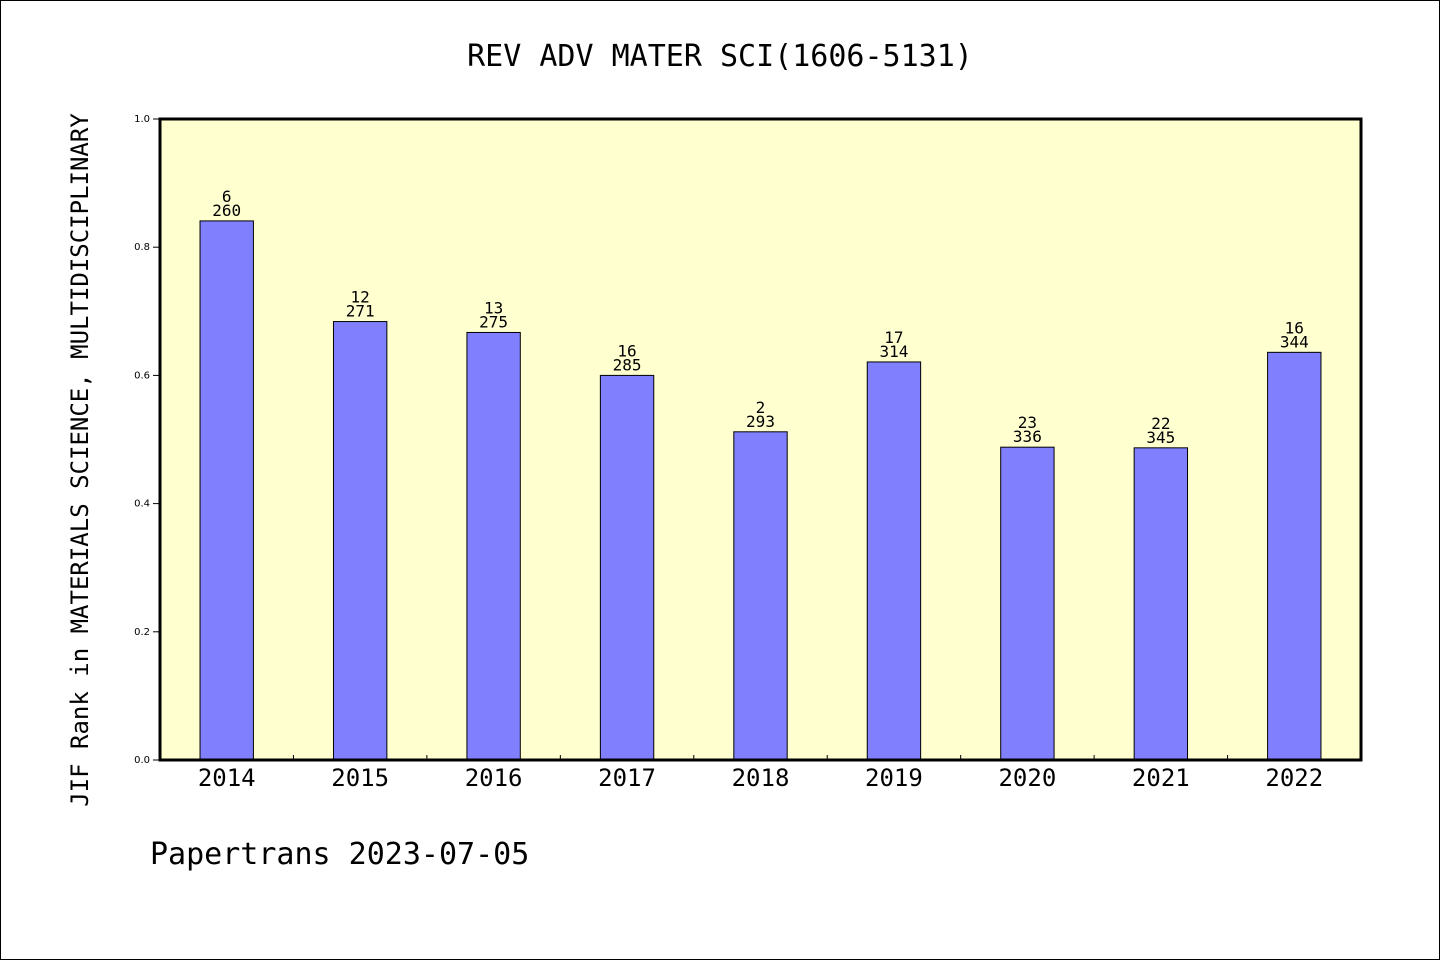  Describe the element at coordinates (494, 778) in the screenshot. I see `x-tick-label: 2016` at that location.